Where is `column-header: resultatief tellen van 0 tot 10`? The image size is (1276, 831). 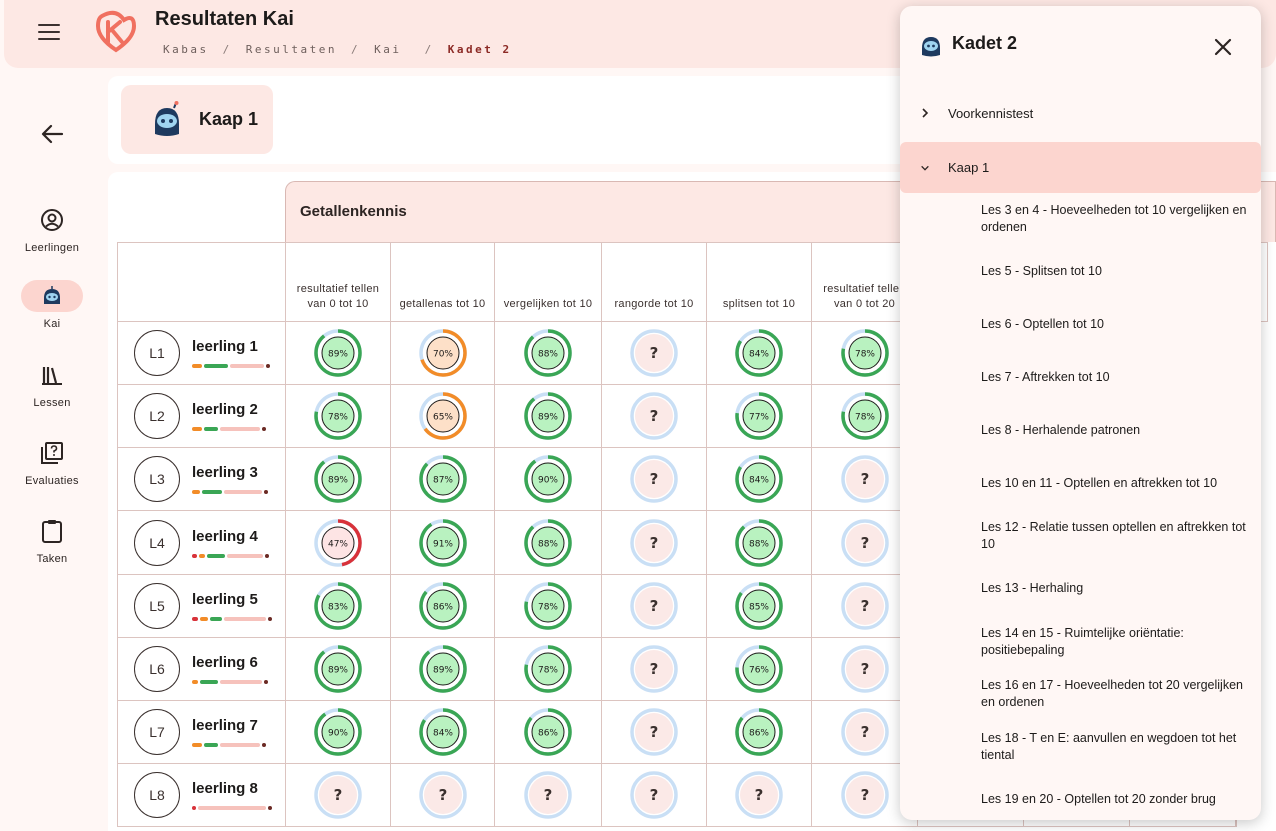 column-header: resultatief tellen van 0 tot 10 is located at coordinates (338, 282).